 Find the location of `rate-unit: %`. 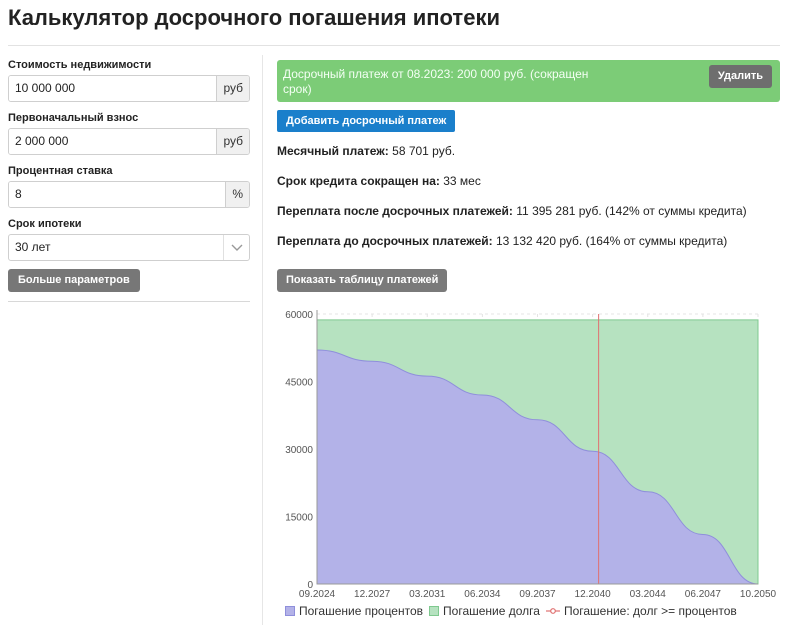

rate-unit: % is located at coordinates (237, 194).